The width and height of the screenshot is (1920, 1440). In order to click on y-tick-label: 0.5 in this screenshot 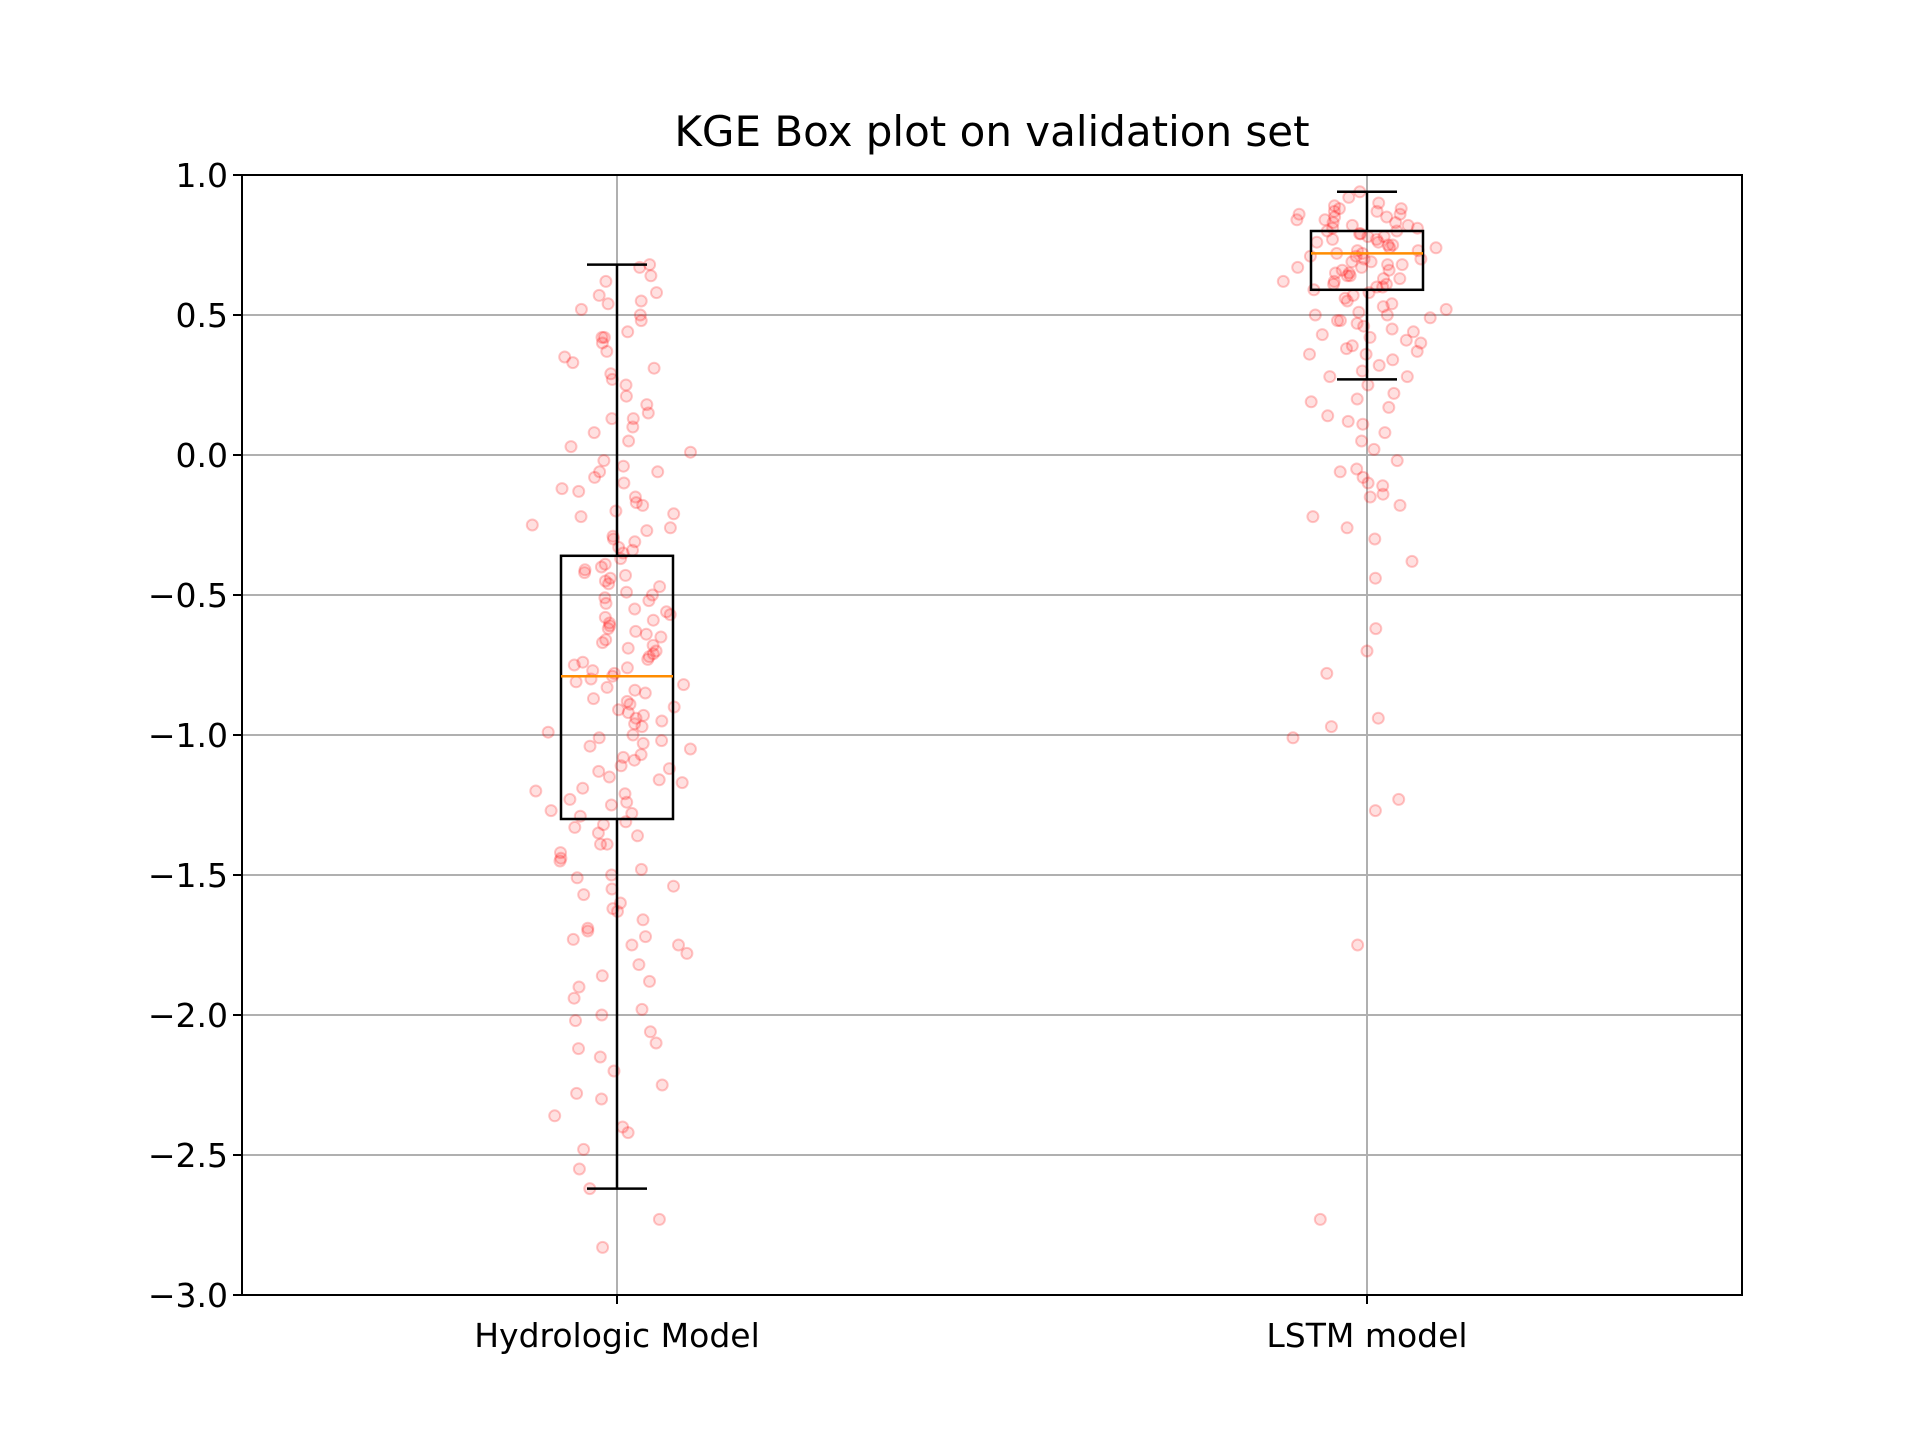, I will do `click(202, 315)`.